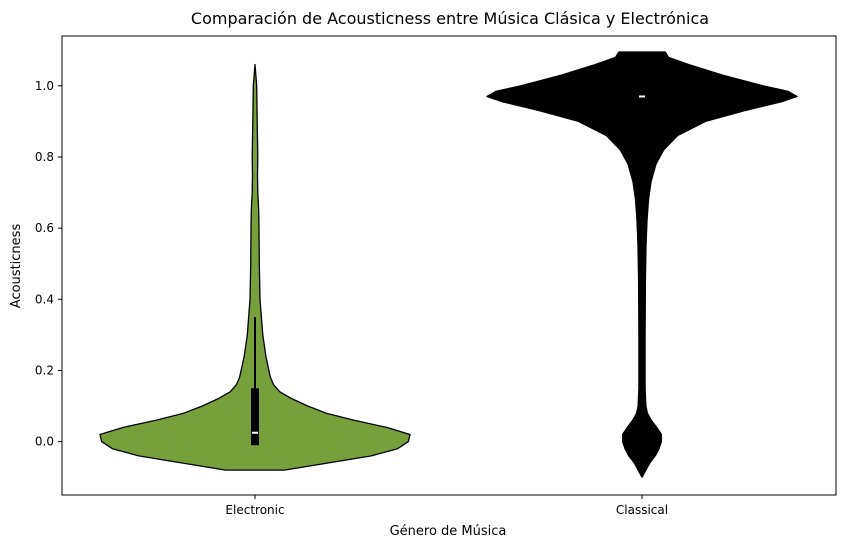 The image size is (846, 548). Describe the element at coordinates (44, 370) in the screenshot. I see `y-tick-label: 0.2` at that location.